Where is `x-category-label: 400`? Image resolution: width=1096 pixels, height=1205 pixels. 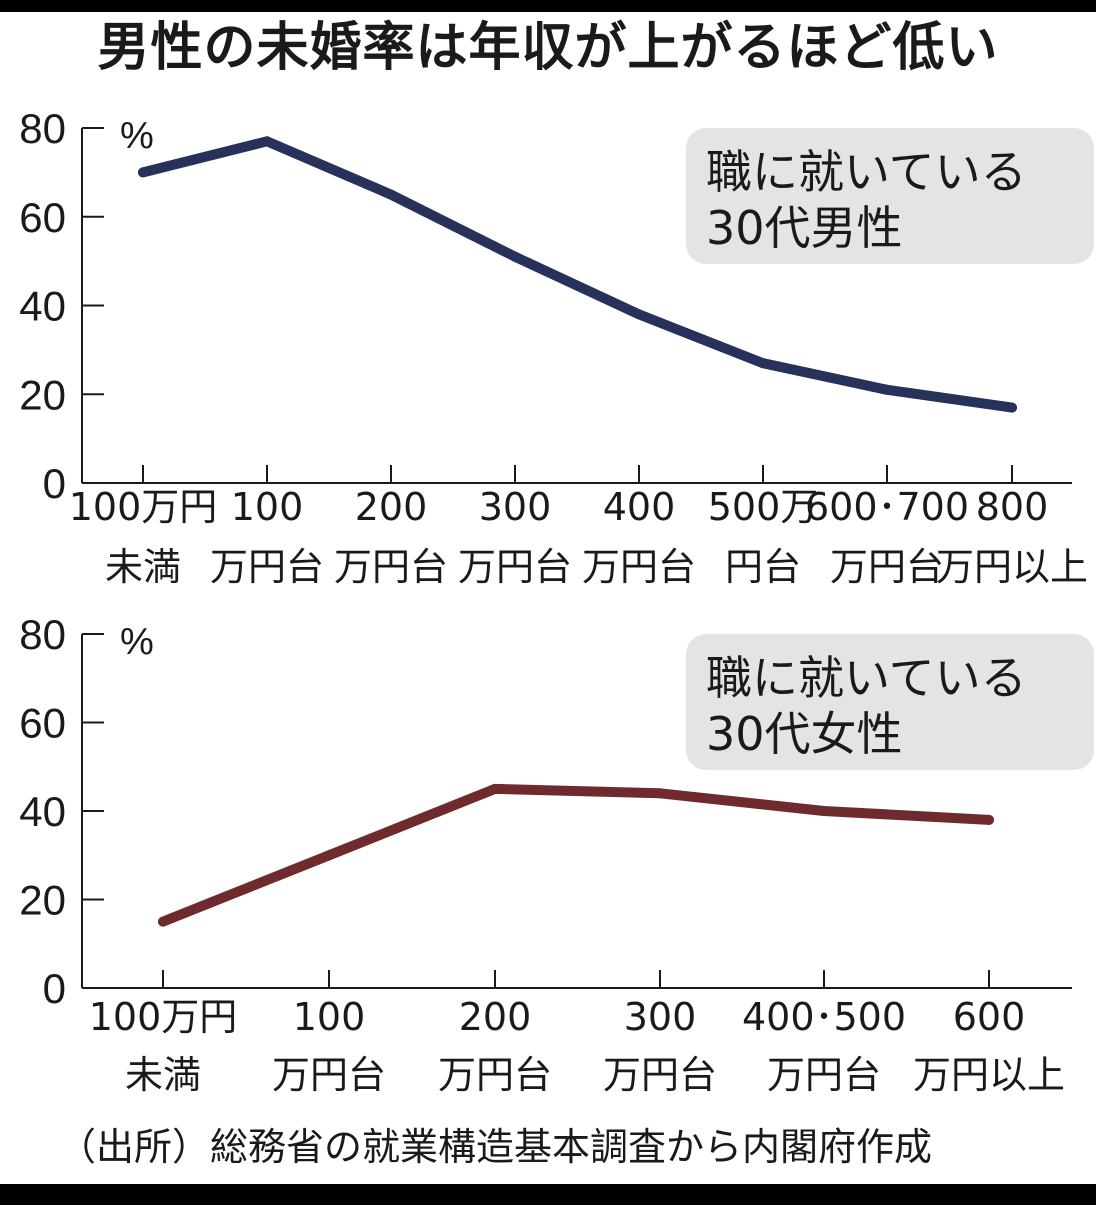
x-category-label: 400 is located at coordinates (639, 507).